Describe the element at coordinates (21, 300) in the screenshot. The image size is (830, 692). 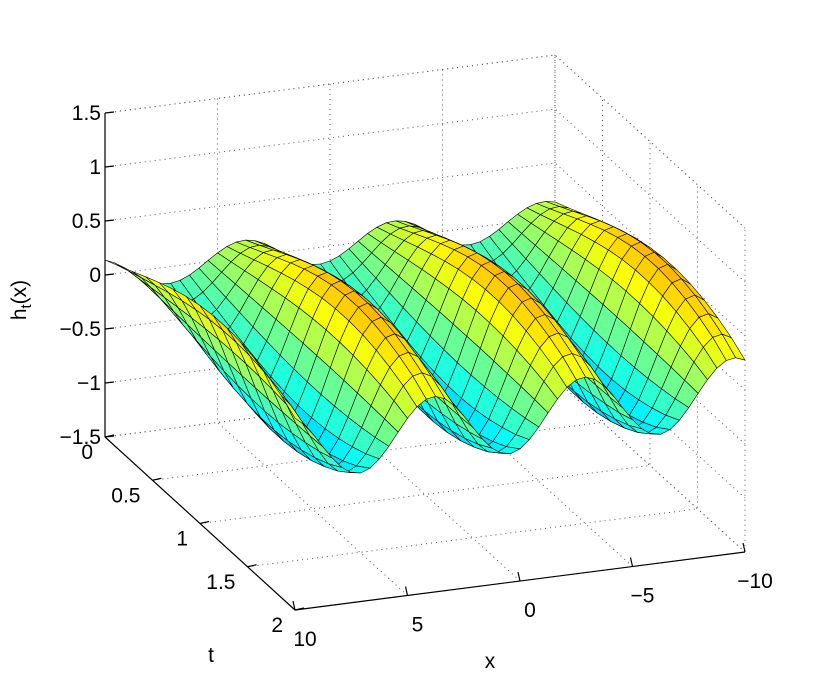
I see `z-axis-label: ht(x)` at that location.